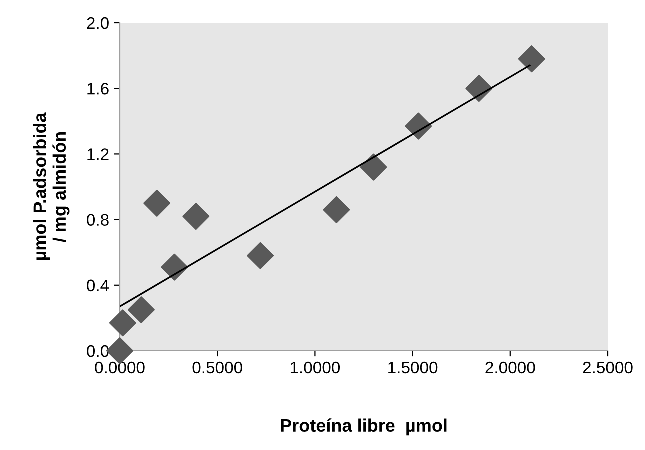  Describe the element at coordinates (364, 427) in the screenshot. I see `x-axis-title: Proteína libre µmol` at that location.